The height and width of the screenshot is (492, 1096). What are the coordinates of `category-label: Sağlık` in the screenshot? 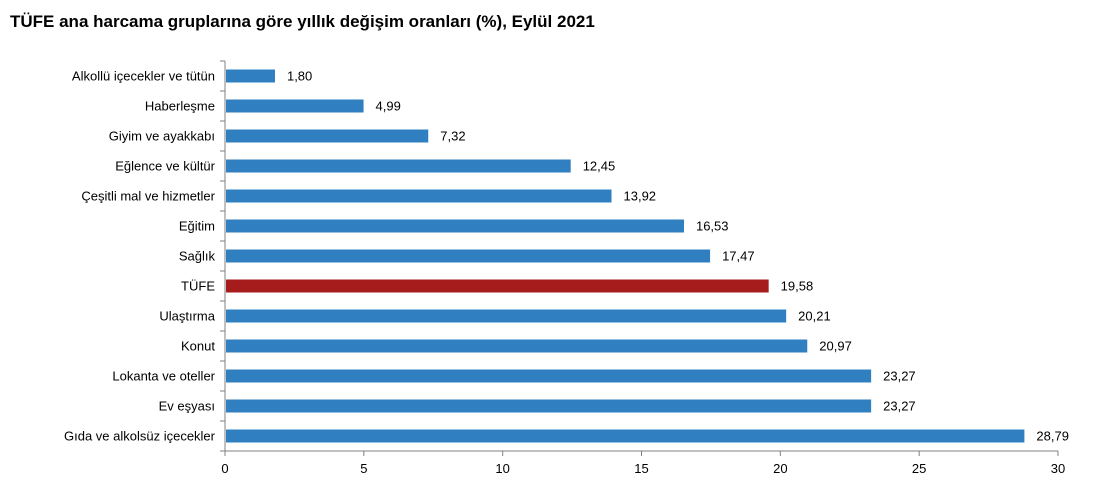 It's located at (197, 256).